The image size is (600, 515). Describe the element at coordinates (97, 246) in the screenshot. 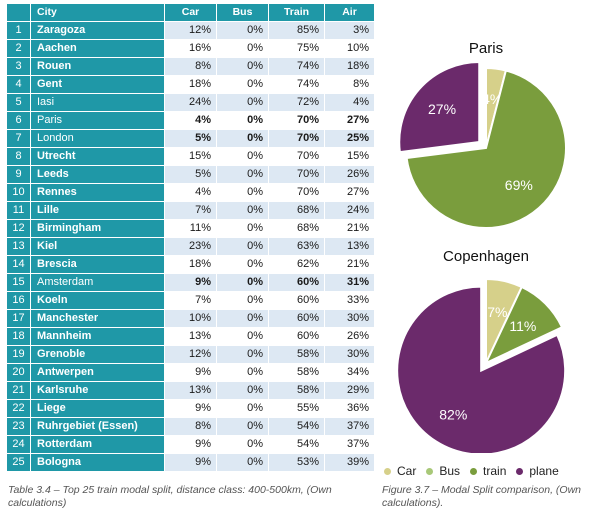

I see `city-cell: Kiel` at that location.